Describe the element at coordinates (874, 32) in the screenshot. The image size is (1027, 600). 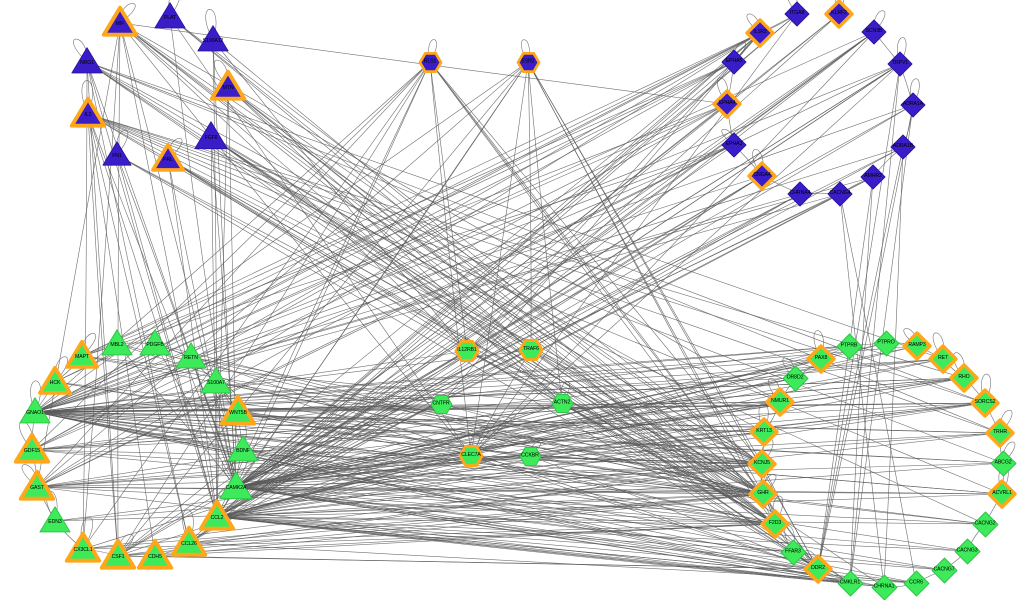
I see `graph-node-scn3b: SCN3B` at that location.